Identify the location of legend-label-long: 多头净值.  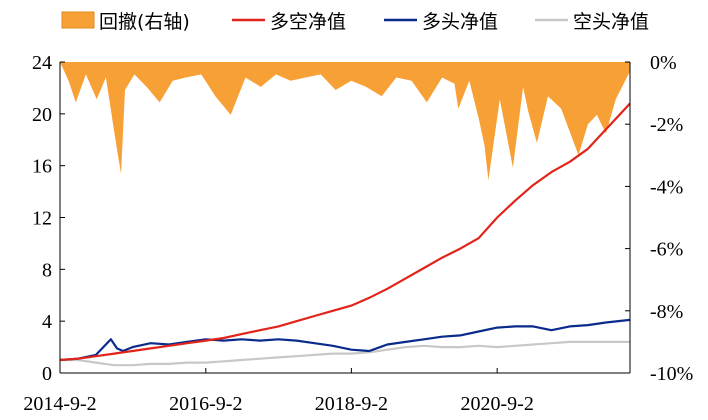
(460, 22).